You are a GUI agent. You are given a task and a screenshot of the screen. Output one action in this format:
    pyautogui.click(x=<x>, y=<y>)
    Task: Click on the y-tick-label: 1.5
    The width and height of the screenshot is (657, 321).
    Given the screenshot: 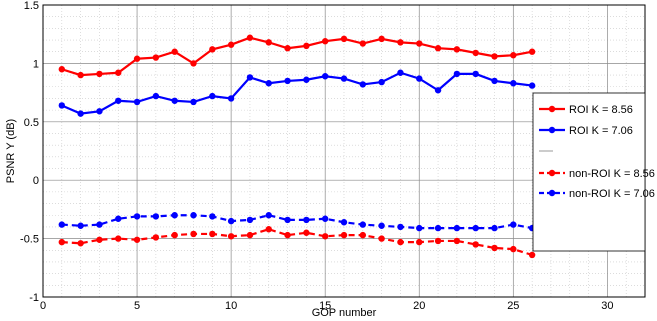 What is the action you would take?
    pyautogui.click(x=31, y=6)
    